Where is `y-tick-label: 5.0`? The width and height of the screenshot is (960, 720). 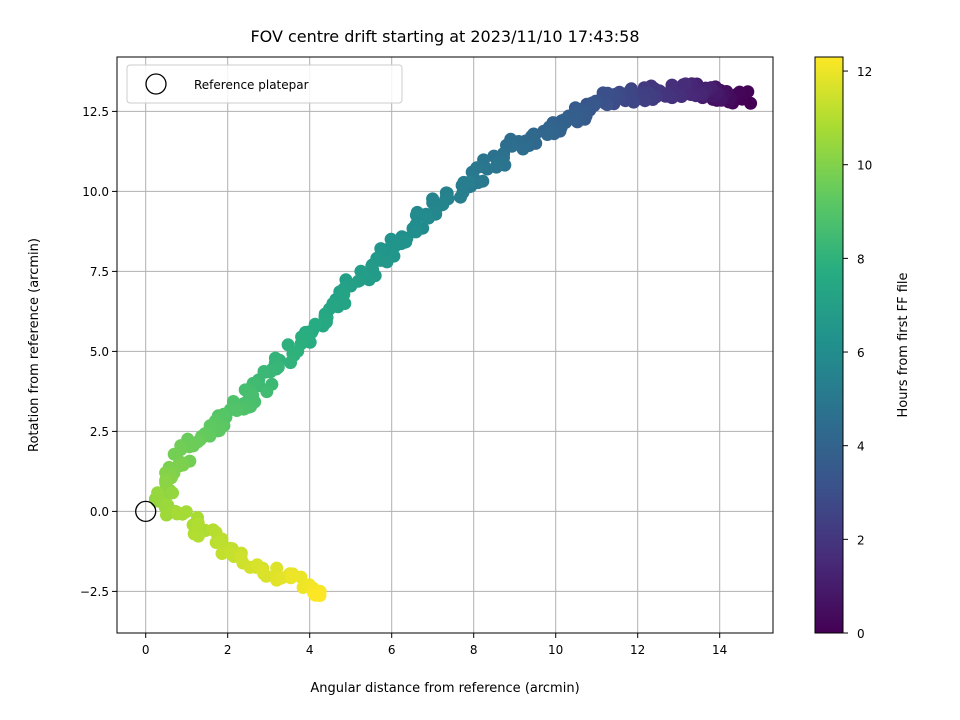
y-tick-label: 5.0 is located at coordinates (99, 352).